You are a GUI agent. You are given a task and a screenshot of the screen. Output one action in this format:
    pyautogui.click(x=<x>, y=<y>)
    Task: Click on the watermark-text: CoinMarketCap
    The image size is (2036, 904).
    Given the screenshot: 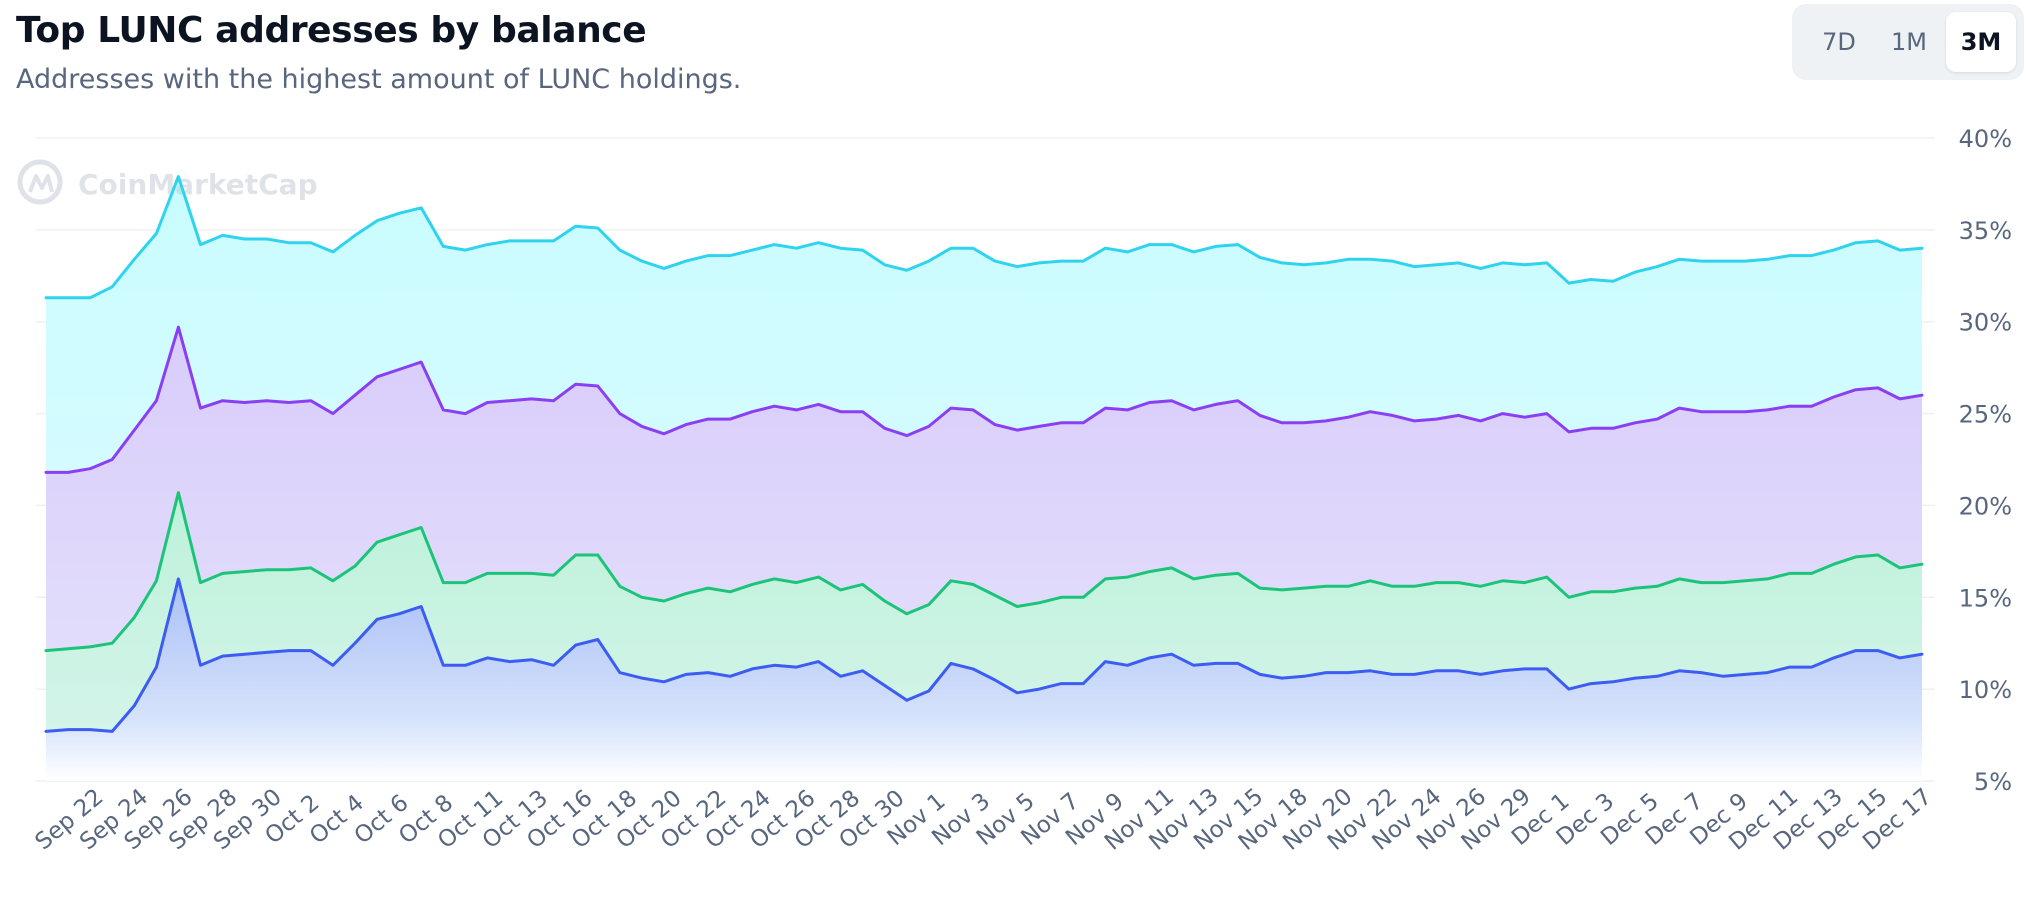 What is the action you would take?
    pyautogui.click(x=198, y=184)
    